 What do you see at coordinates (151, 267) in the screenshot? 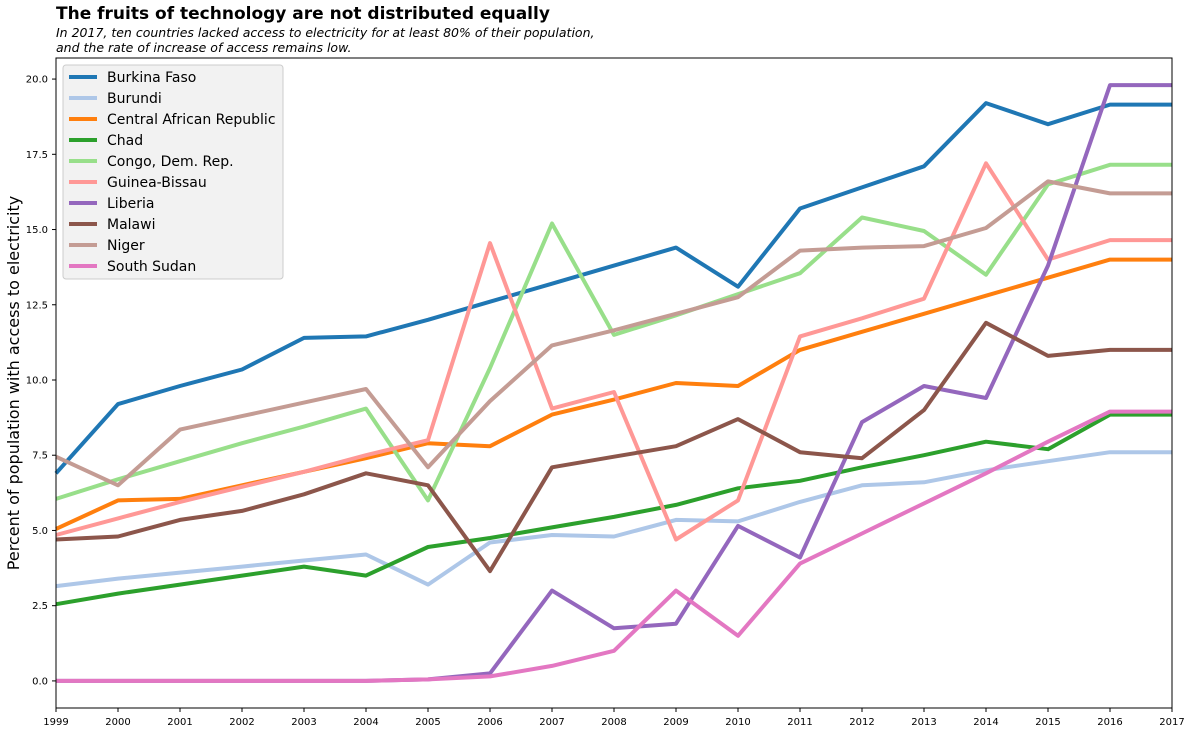
I see `legend-label-9: South Sudan` at bounding box center [151, 267].